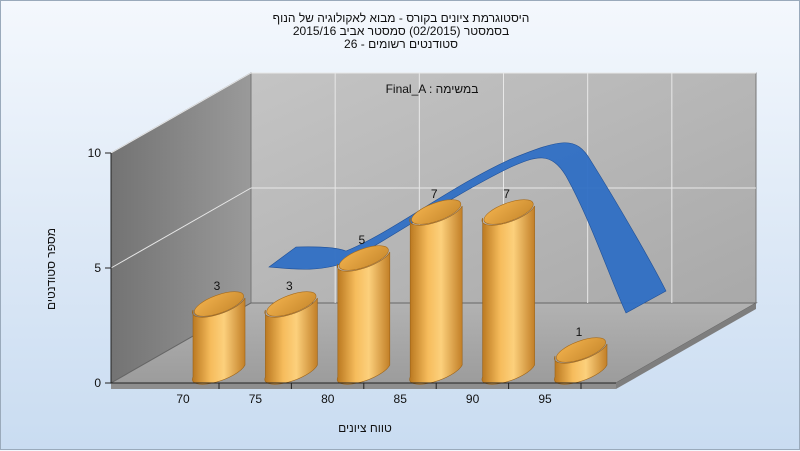 Image resolution: width=800 pixels, height=451 pixels. I want to click on y-tick-label-2: 10, so click(95, 153).